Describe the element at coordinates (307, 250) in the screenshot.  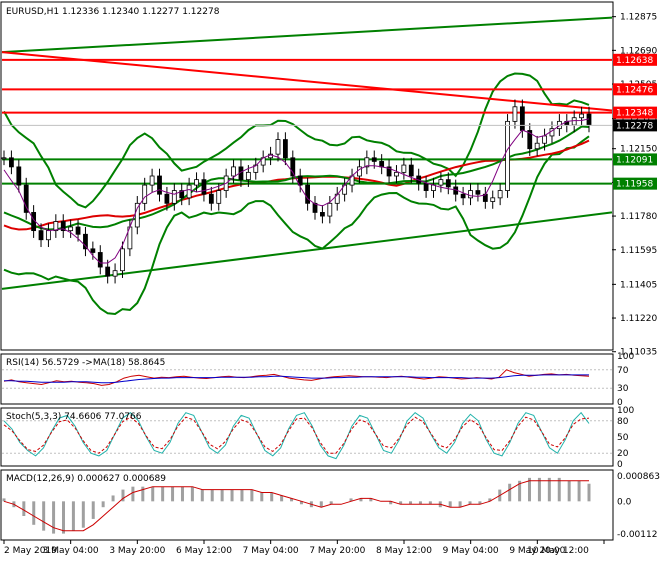
I see `trend-channel-lower` at that location.